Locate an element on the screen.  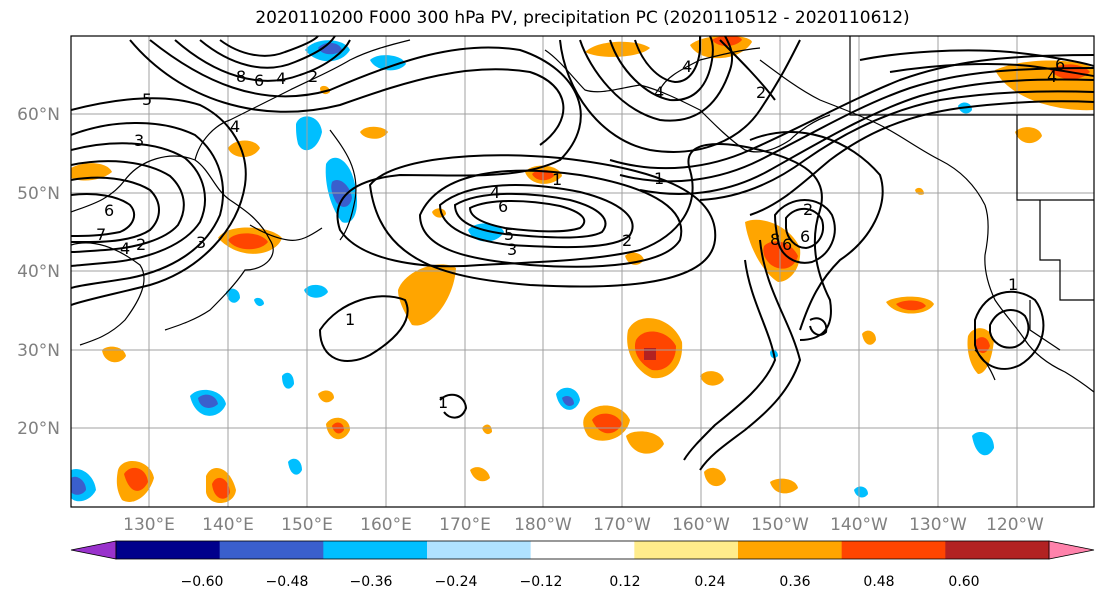
lat-label: 30°N is located at coordinates (38, 351).